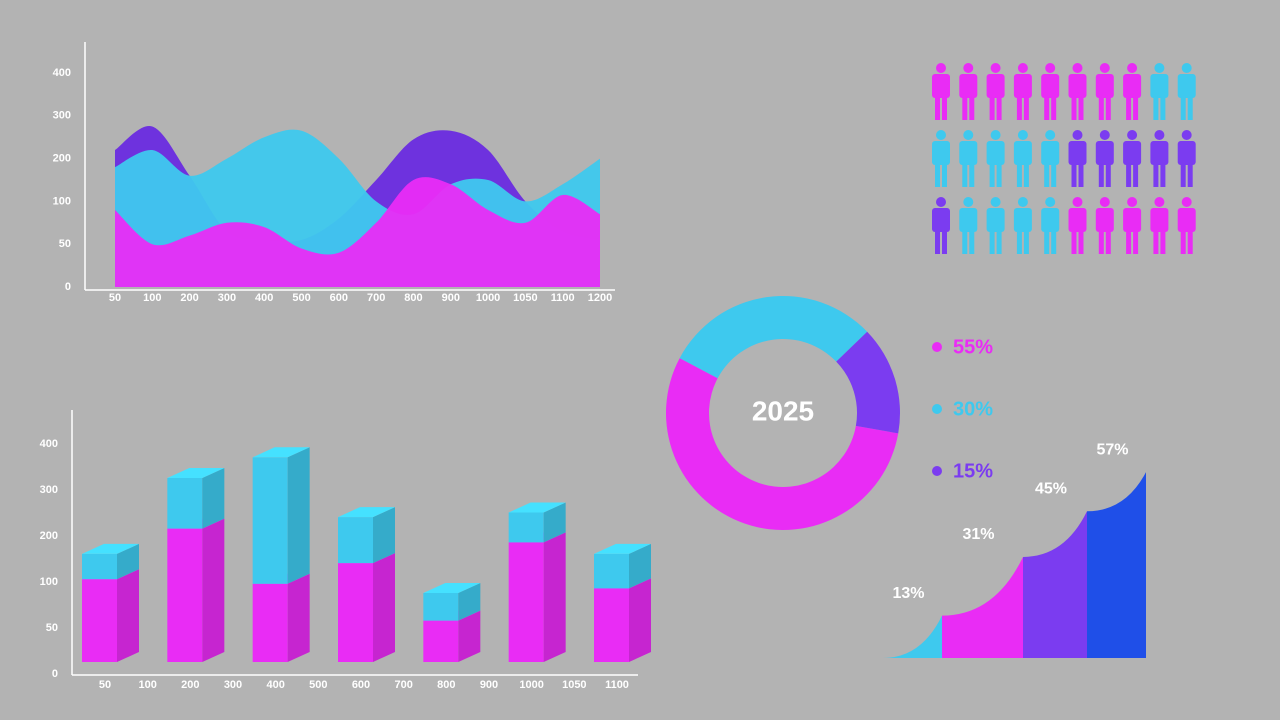 This screenshot has width=1280, height=720. What do you see at coordinates (189, 298) in the screenshot?
I see `x-tick-label: 200` at bounding box center [189, 298].